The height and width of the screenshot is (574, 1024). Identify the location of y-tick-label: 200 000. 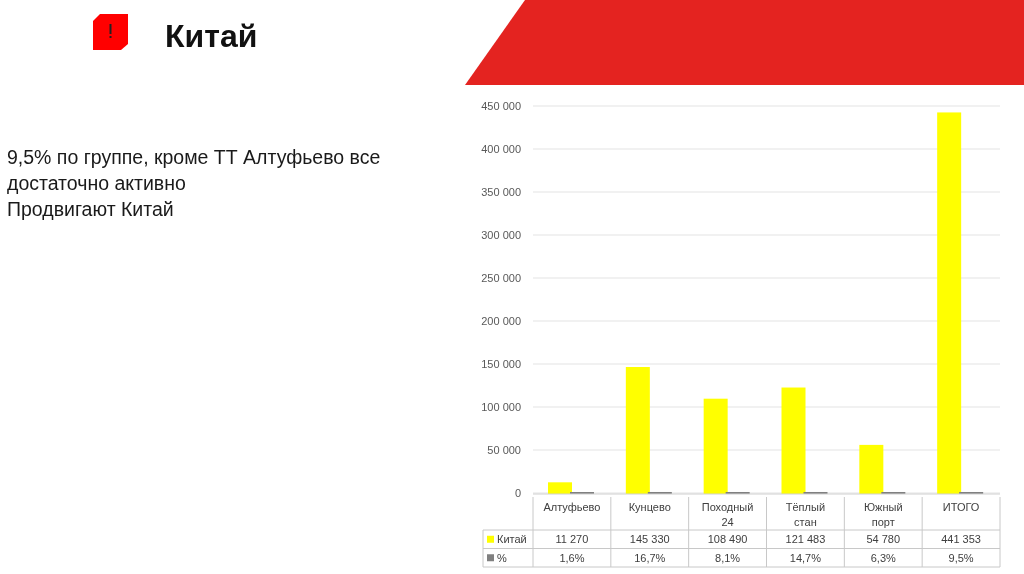
(501, 321).